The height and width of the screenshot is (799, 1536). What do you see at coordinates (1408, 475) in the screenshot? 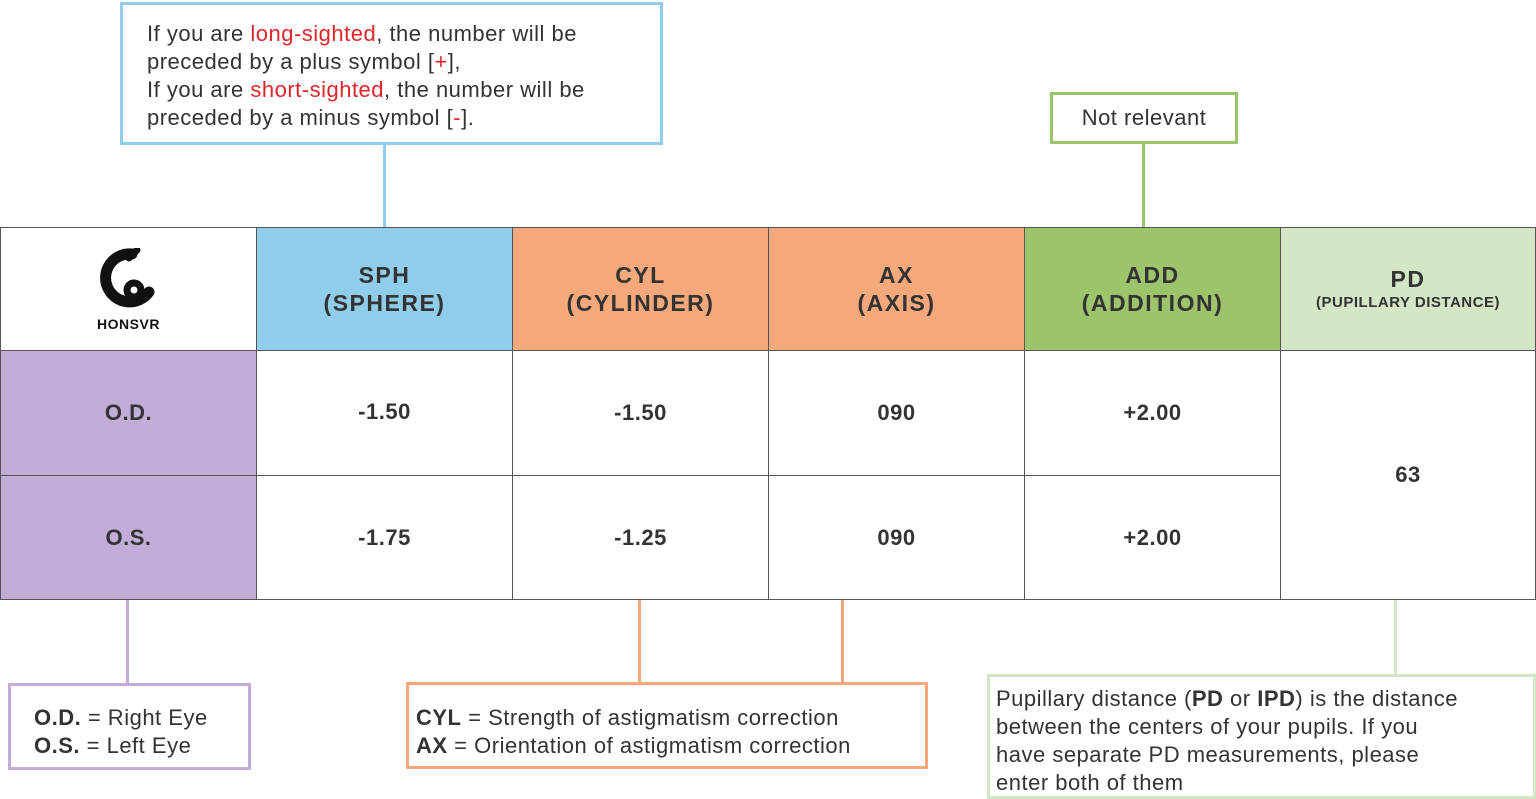
I see `pupillary-distance-value: 63` at bounding box center [1408, 475].